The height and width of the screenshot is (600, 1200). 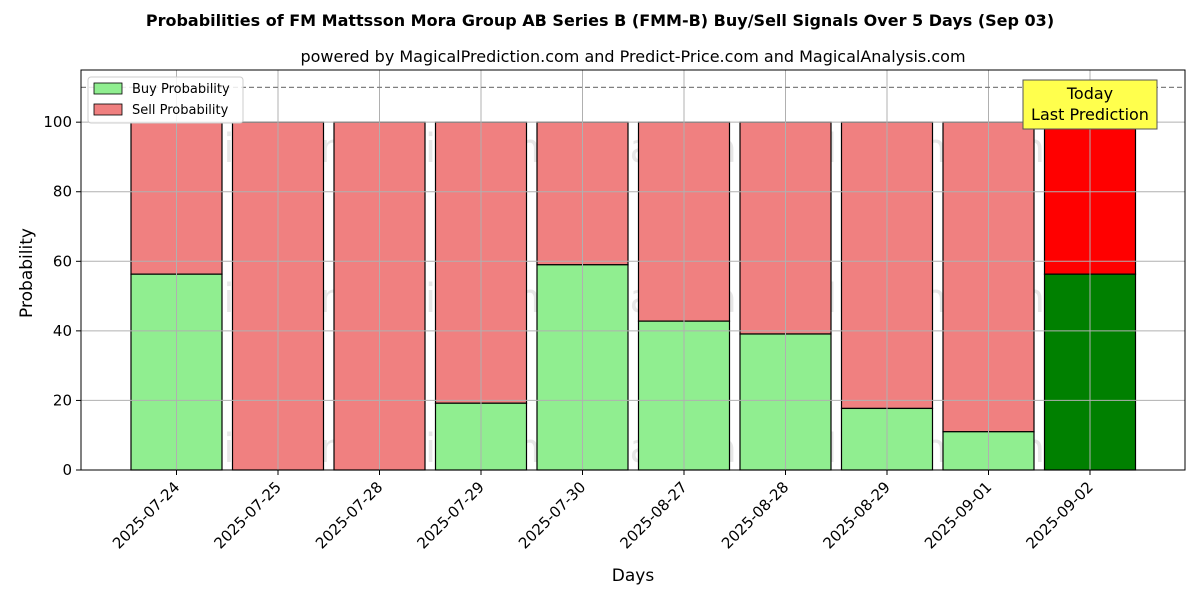 What do you see at coordinates (958, 515) in the screenshot?
I see `x-tick-label: 2025-09-01` at bounding box center [958, 515].